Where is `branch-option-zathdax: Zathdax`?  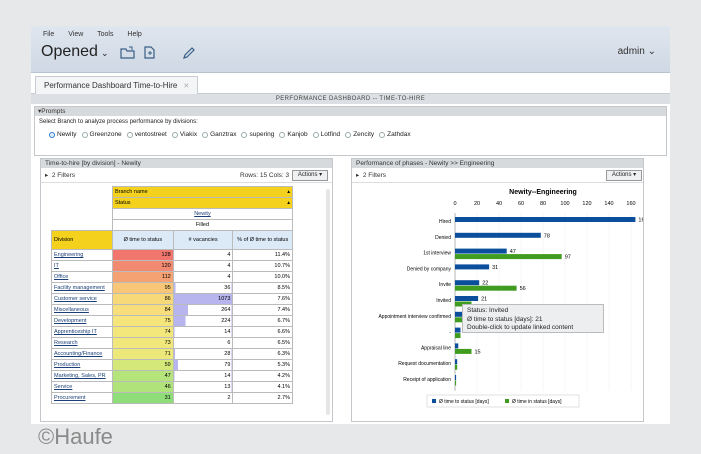 branch-option-zathdax: Zathdax is located at coordinates (395, 134).